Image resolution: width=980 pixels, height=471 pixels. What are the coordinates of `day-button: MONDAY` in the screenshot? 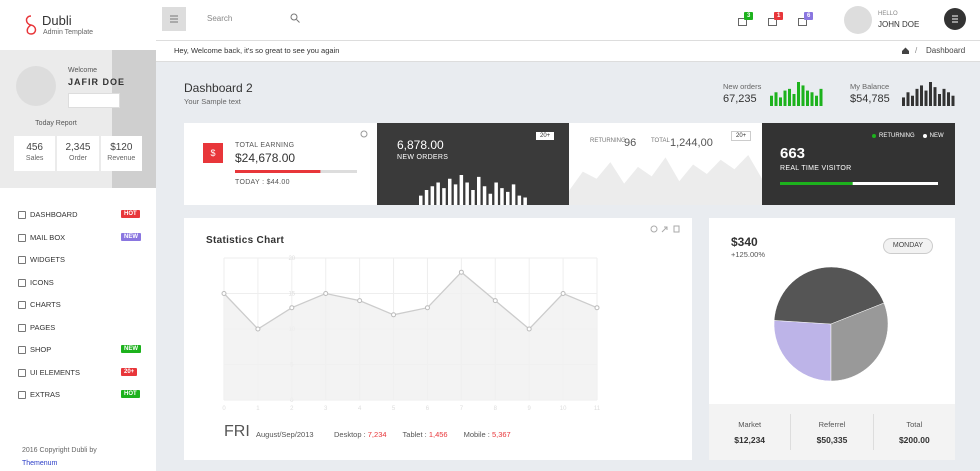 It's located at (908, 246).